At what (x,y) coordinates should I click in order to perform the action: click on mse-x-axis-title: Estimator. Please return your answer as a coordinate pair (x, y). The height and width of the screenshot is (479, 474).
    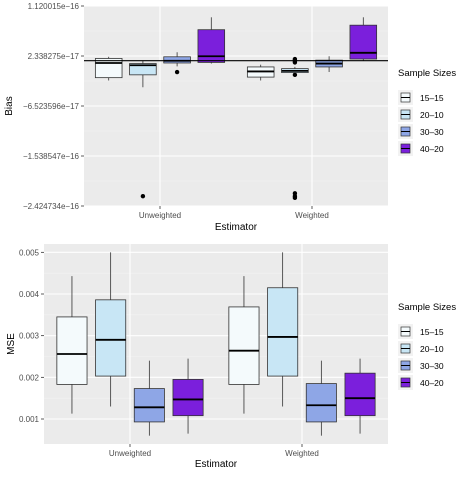
    Looking at the image, I should click on (216, 464).